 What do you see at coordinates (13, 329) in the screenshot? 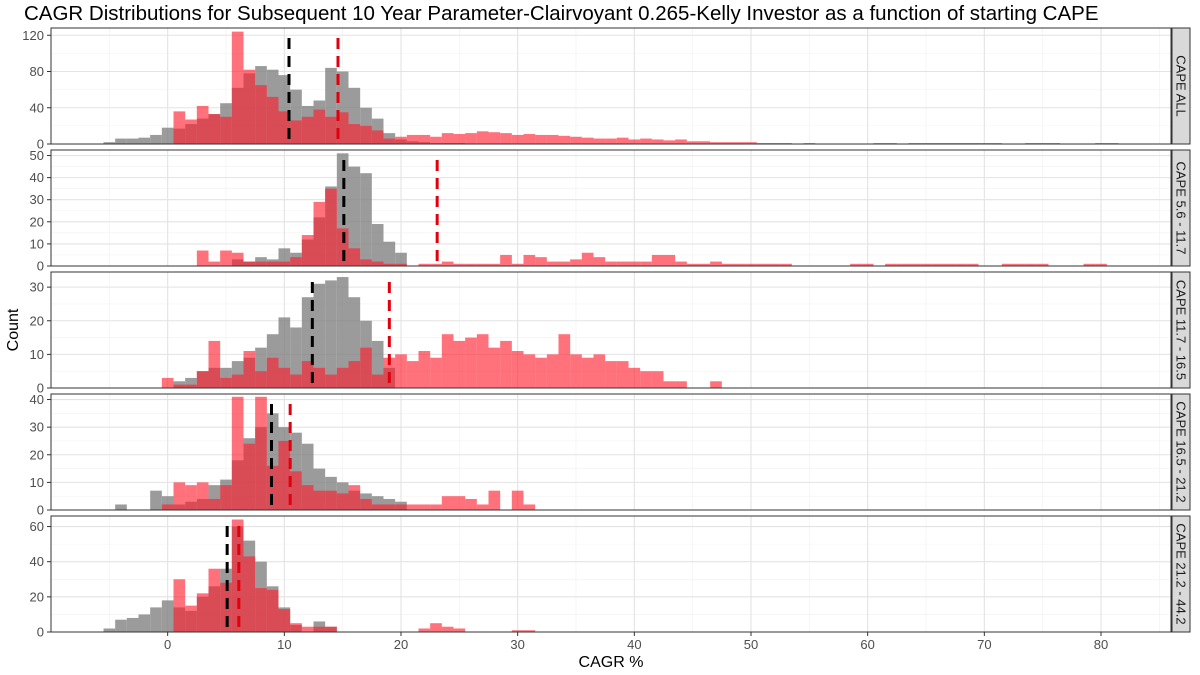
I see `y-axis-title: Count` at bounding box center [13, 329].